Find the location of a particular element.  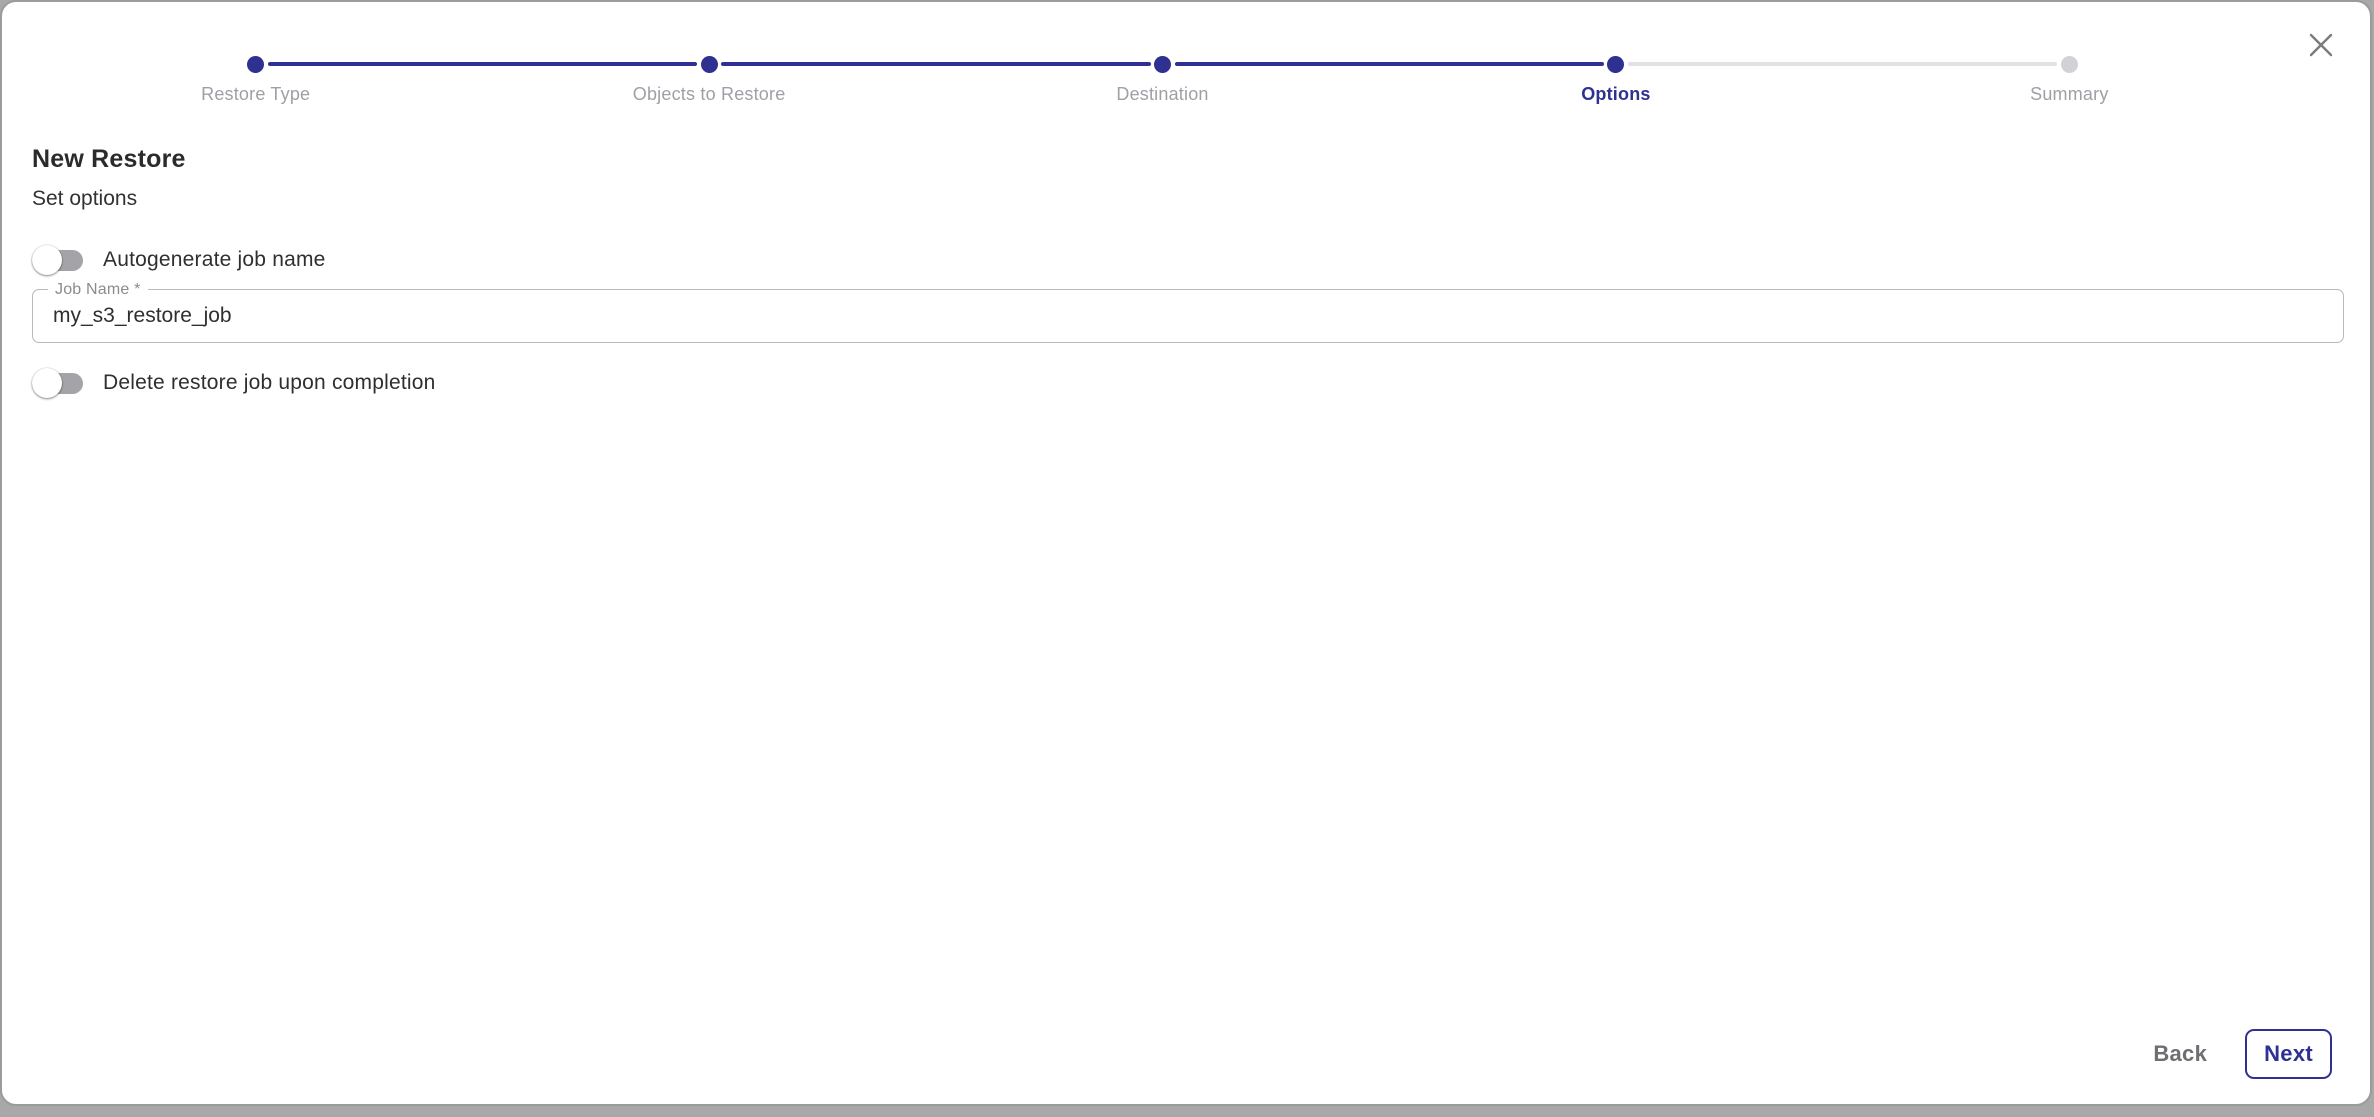

delete-restore-job-row: Delete restore job upon completion is located at coordinates (234, 383).